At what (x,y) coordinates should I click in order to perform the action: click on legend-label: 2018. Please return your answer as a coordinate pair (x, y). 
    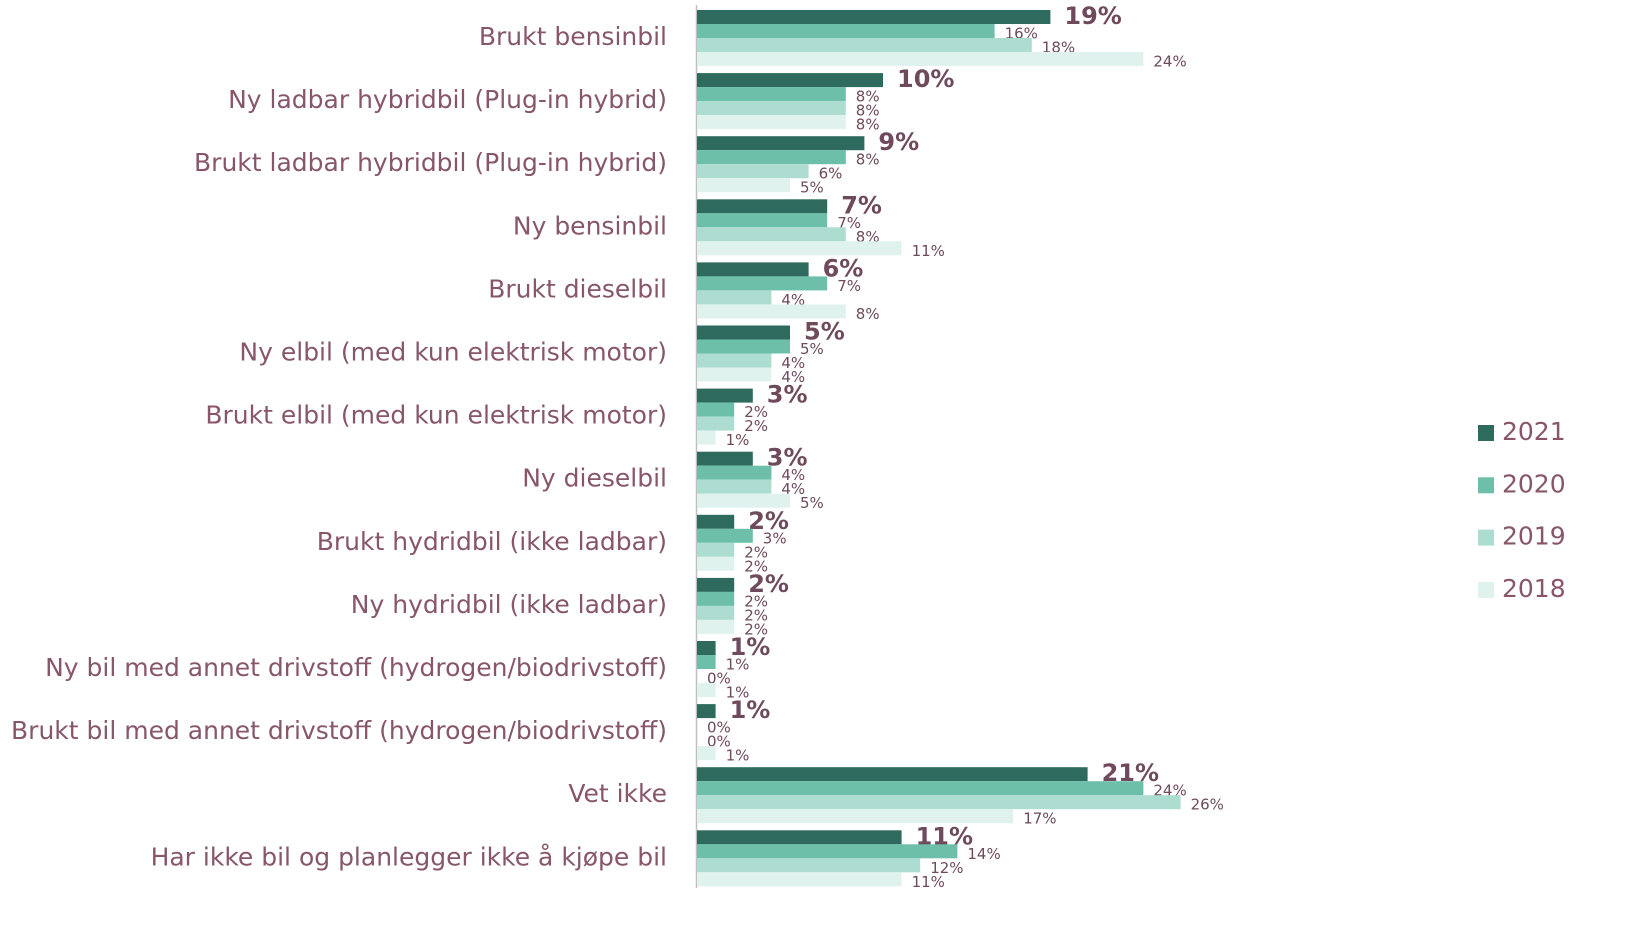
    Looking at the image, I should click on (1534, 588).